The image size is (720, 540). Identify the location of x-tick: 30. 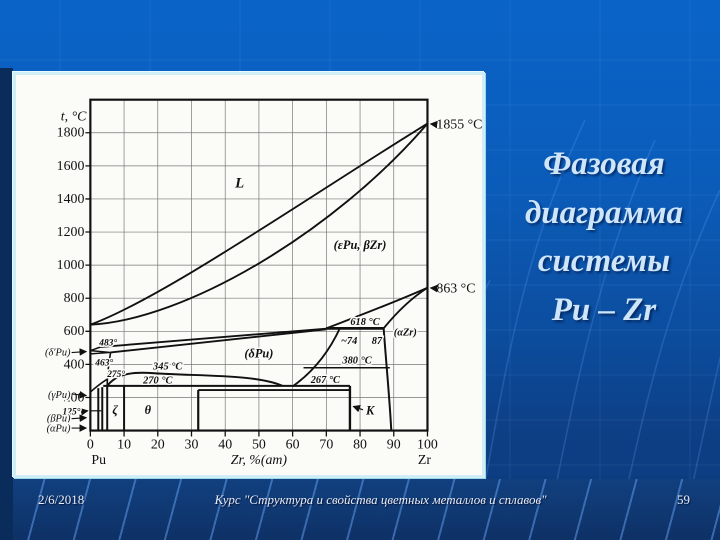
(192, 443).